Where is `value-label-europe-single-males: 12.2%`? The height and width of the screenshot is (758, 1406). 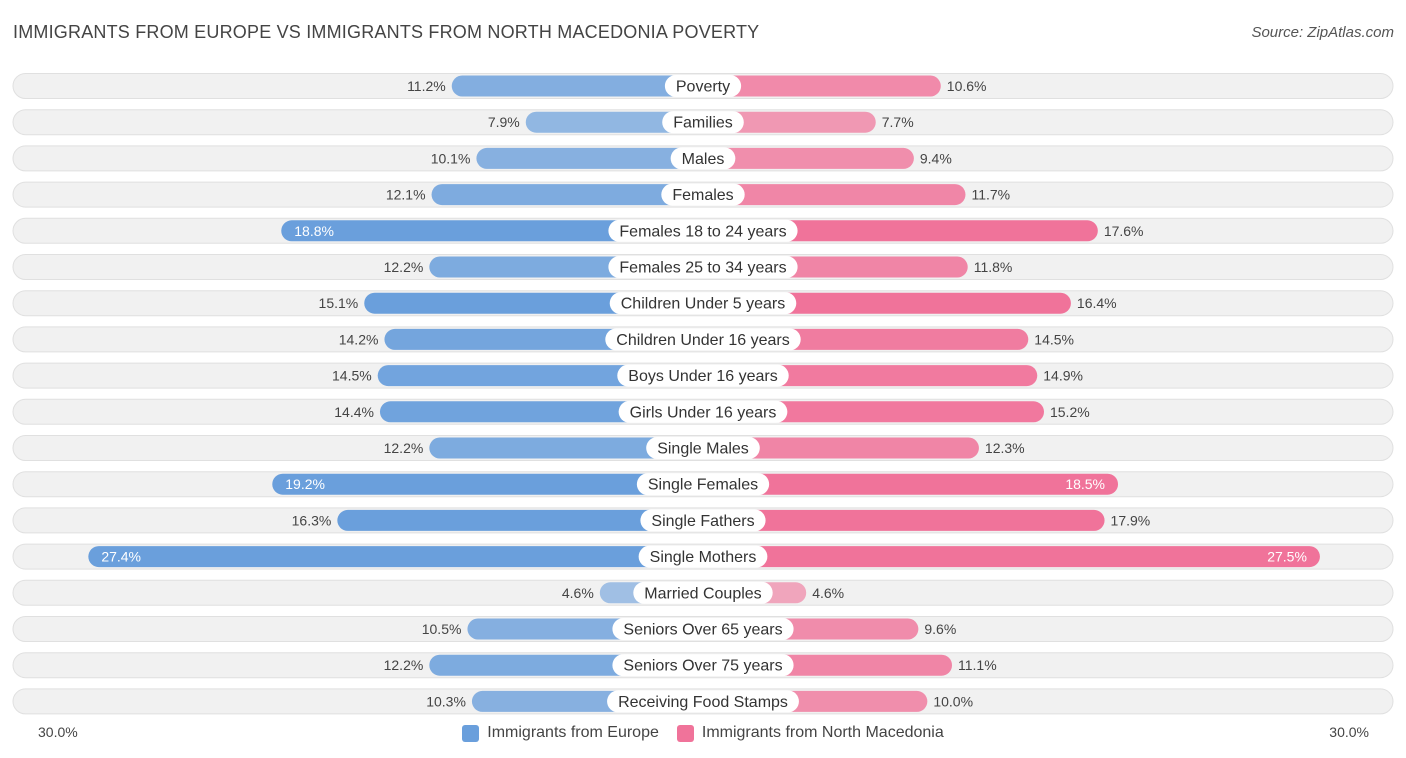
value-label-europe-single-males: 12.2% is located at coordinates (404, 448).